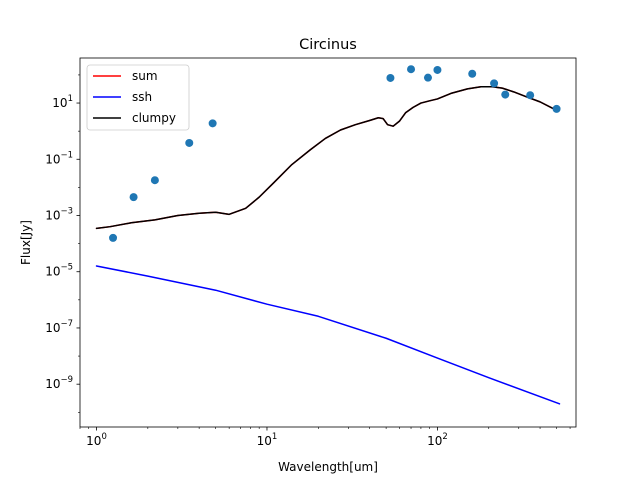 Image resolution: width=640 pixels, height=480 pixels. I want to click on x-axis-label: Wavelength[um], so click(328, 467).